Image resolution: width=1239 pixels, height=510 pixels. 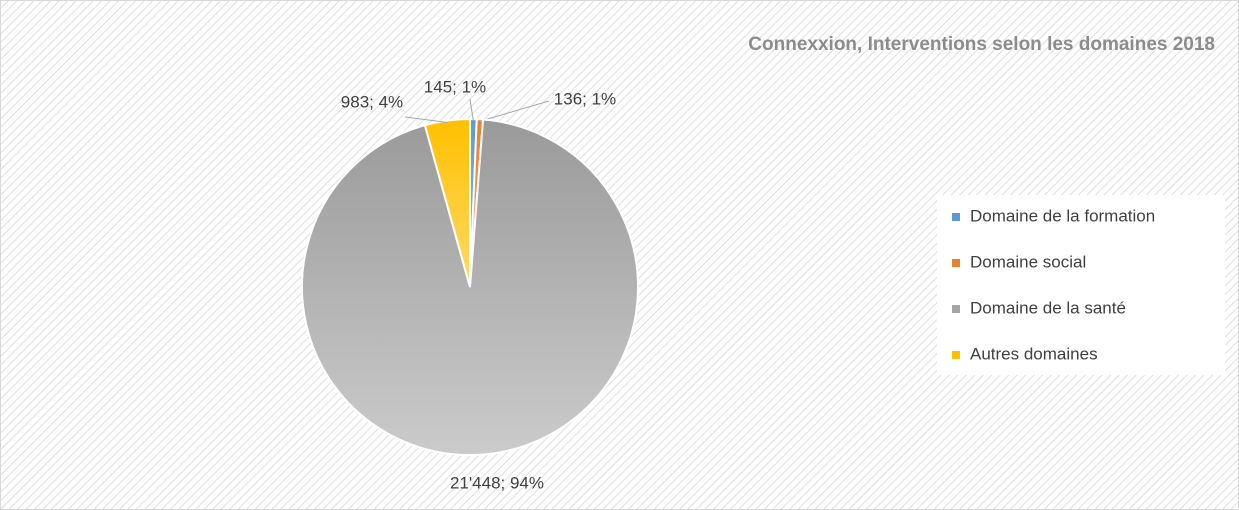 What do you see at coordinates (1062, 215) in the screenshot?
I see `legend-label: Domaine de la formation` at bounding box center [1062, 215].